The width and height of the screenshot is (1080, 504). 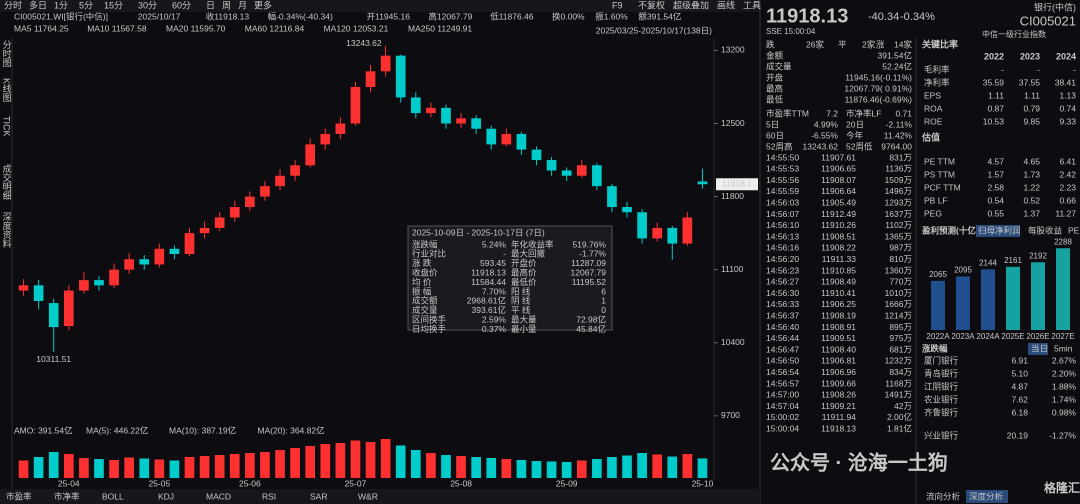 What do you see at coordinates (733, 50) in the screenshot?
I see `y-tick-label: 13200` at bounding box center [733, 50].